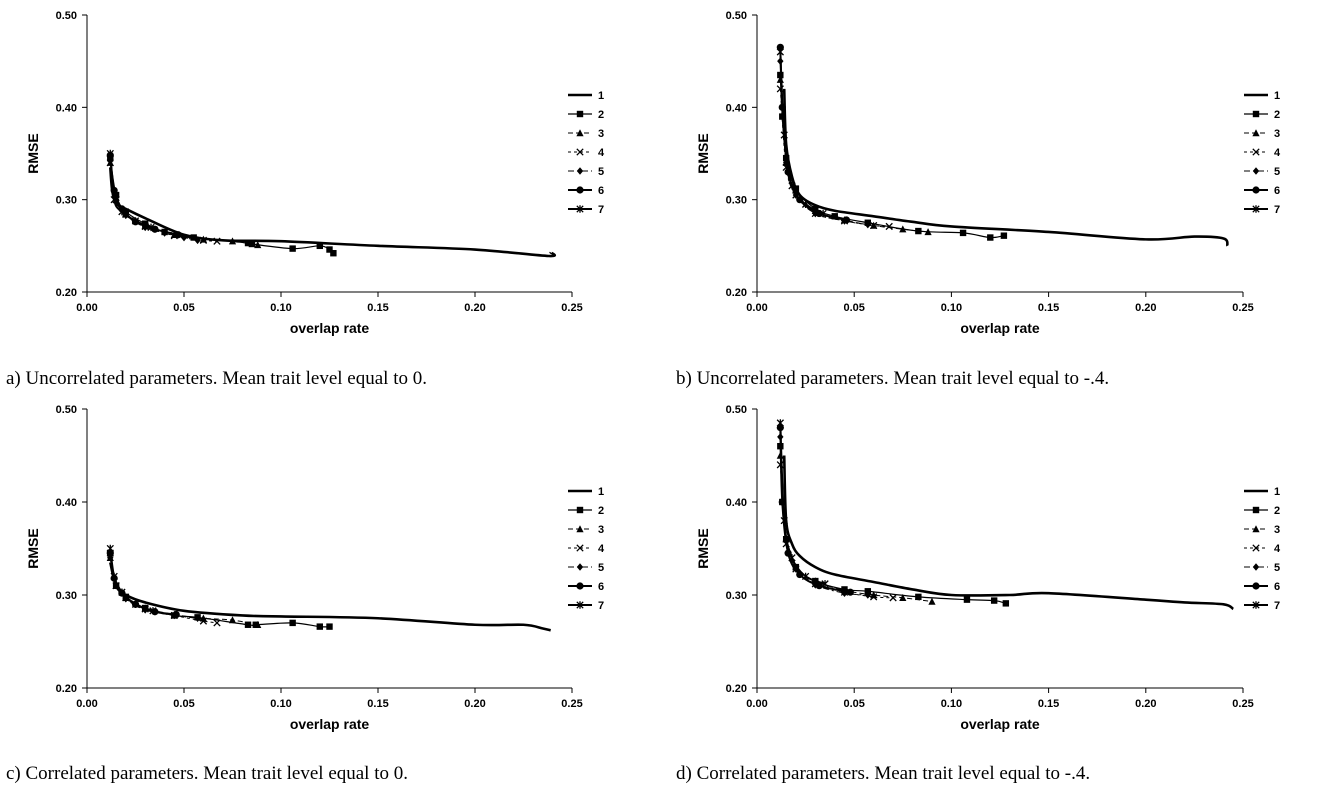  What do you see at coordinates (586, 153) in the screenshot?
I see `legend: 1 2 3 4 5 6 7` at bounding box center [586, 153].